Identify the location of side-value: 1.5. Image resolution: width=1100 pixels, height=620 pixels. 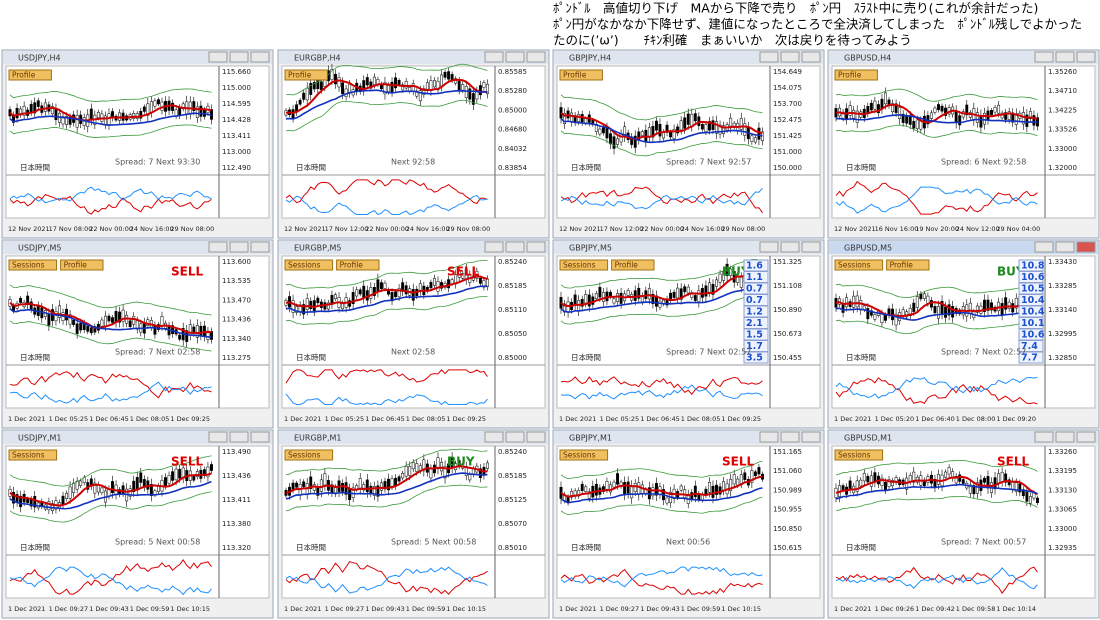
(754, 335).